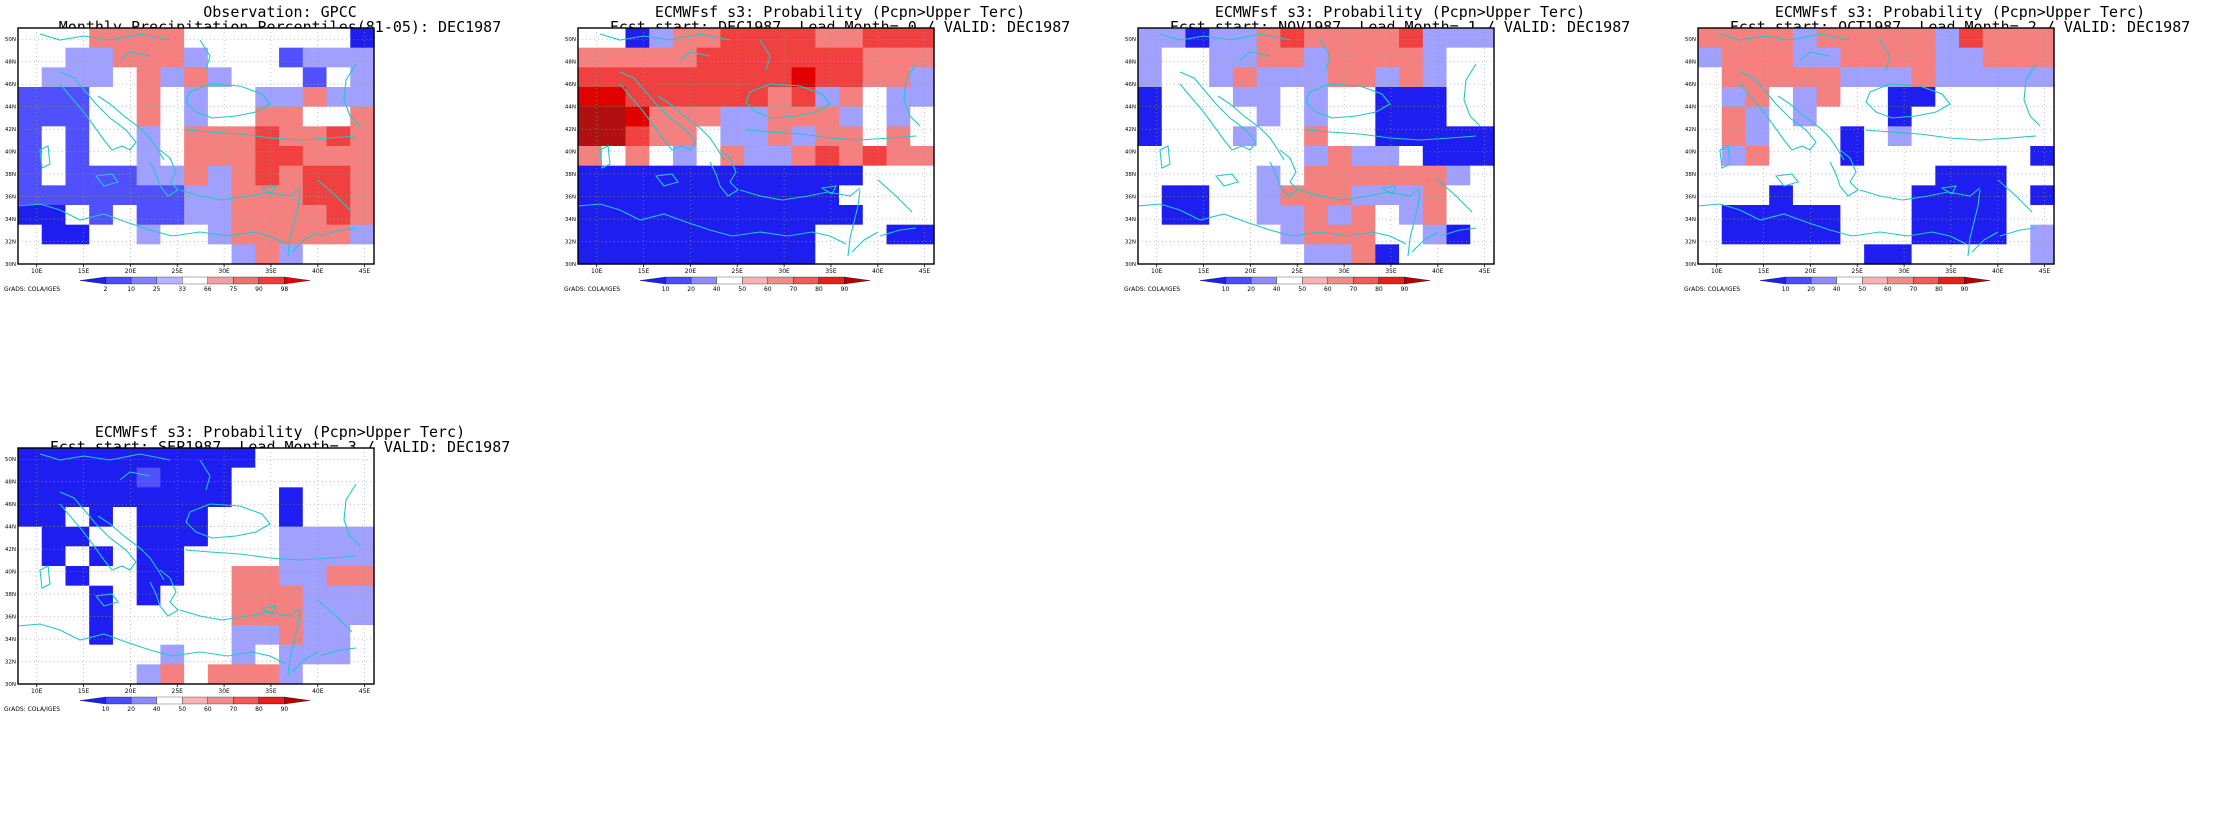 The height and width of the screenshot is (840, 2240). I want to click on lon-tick-label: 25E, so click(738, 271).